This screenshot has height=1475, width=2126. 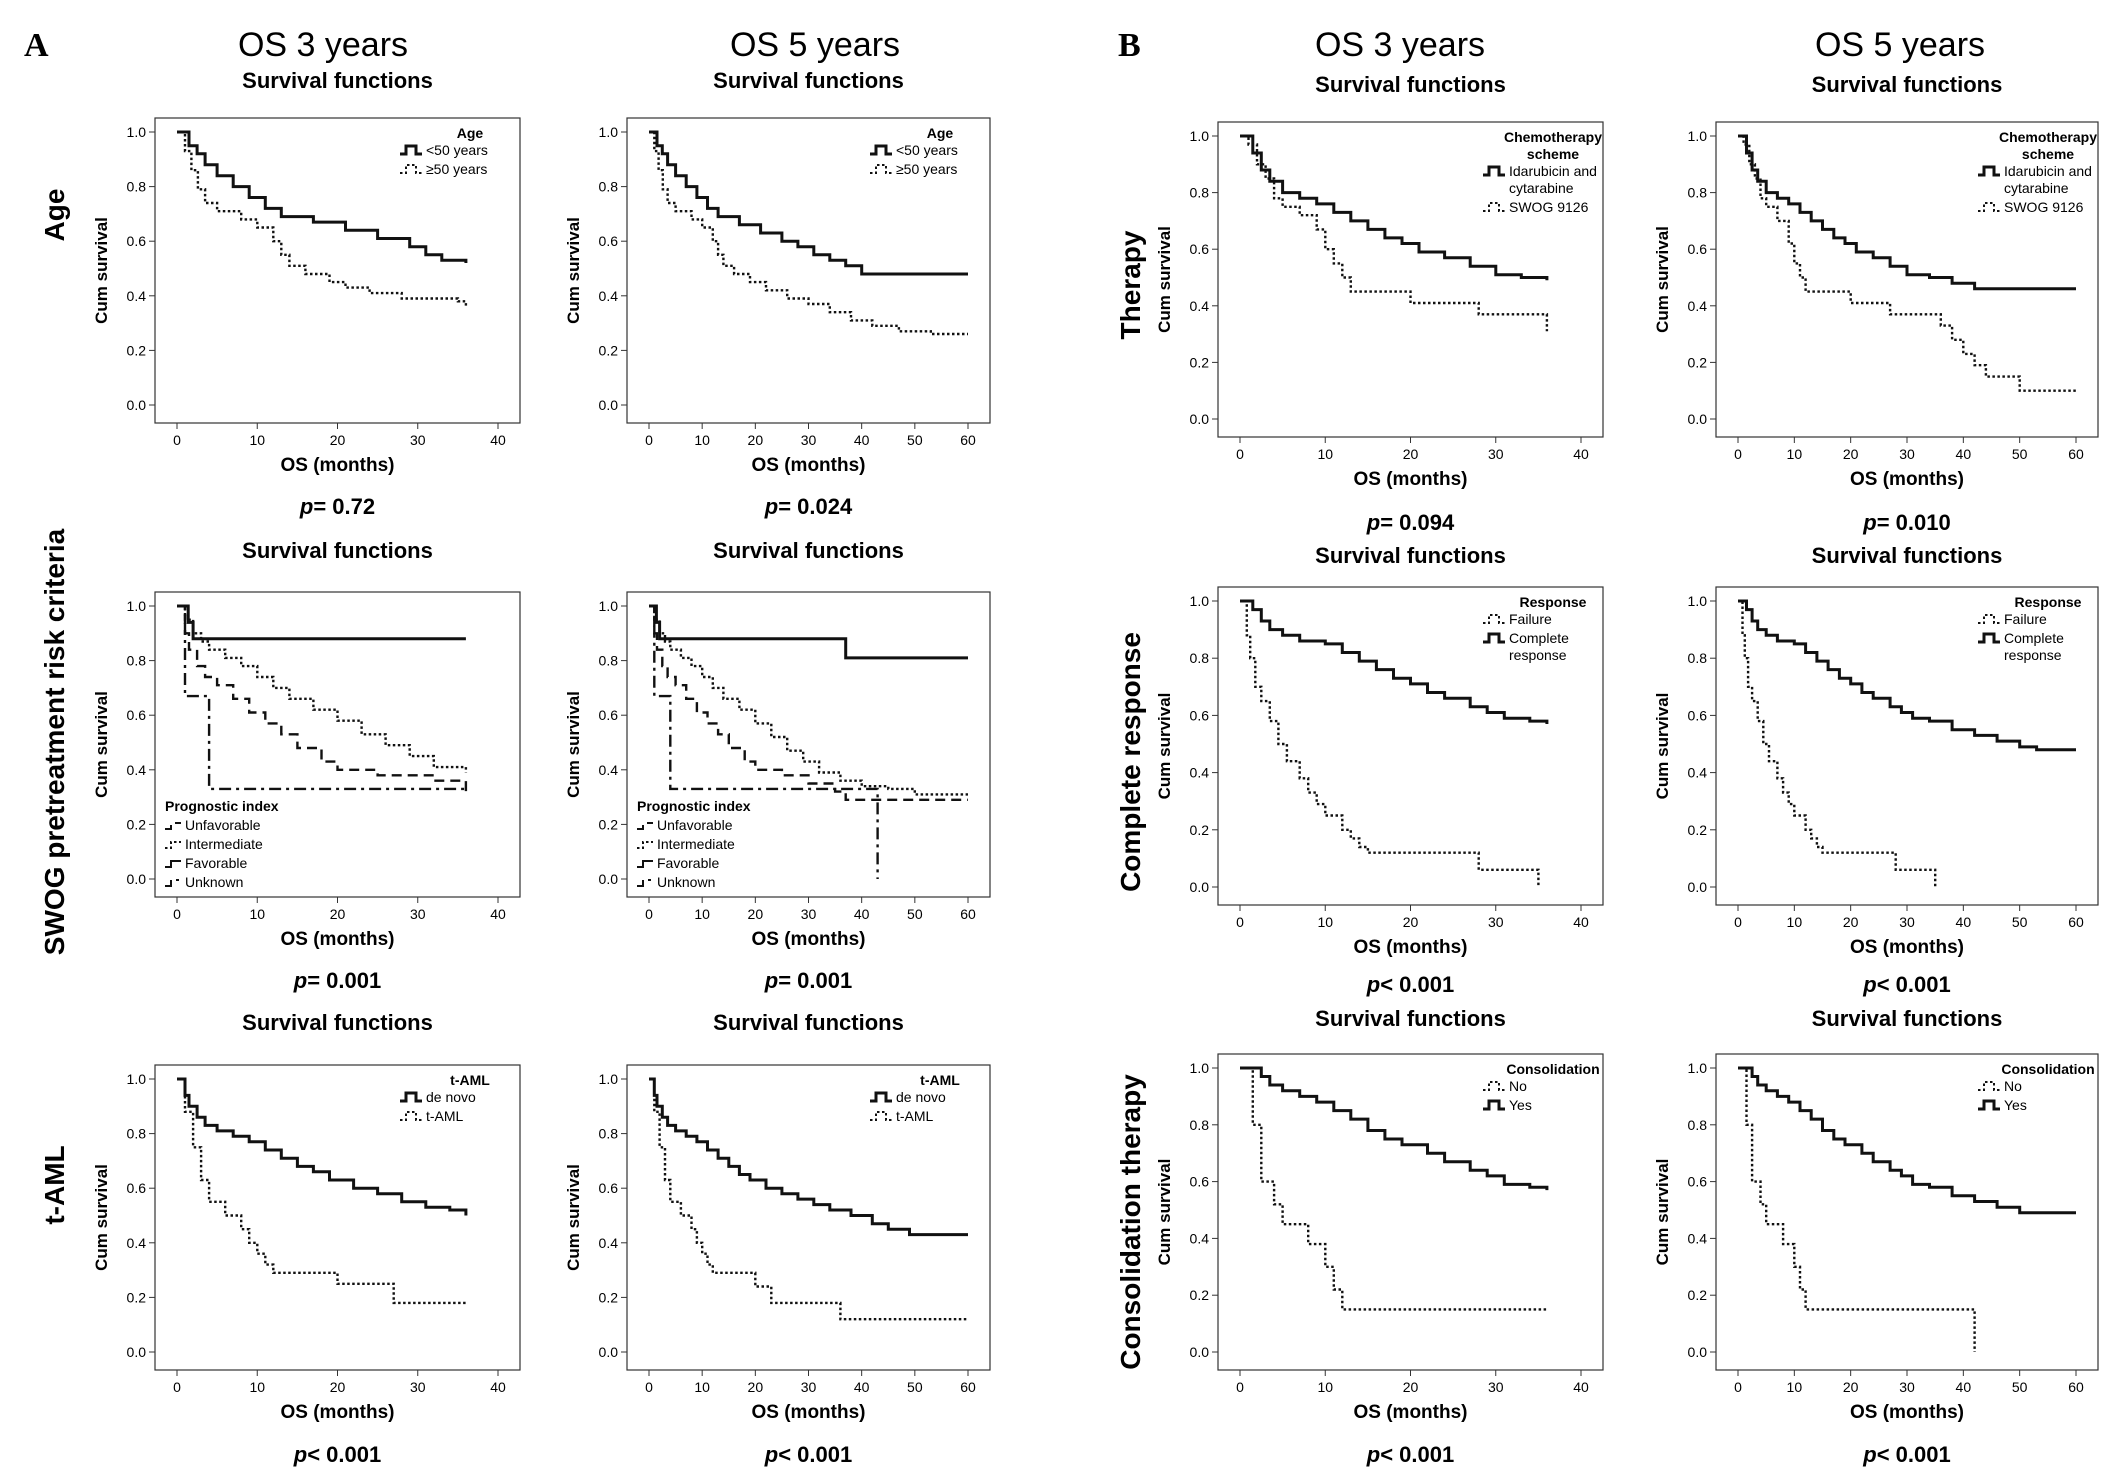 What do you see at coordinates (940, 133) in the screenshot?
I see `legend-title: Age` at bounding box center [940, 133].